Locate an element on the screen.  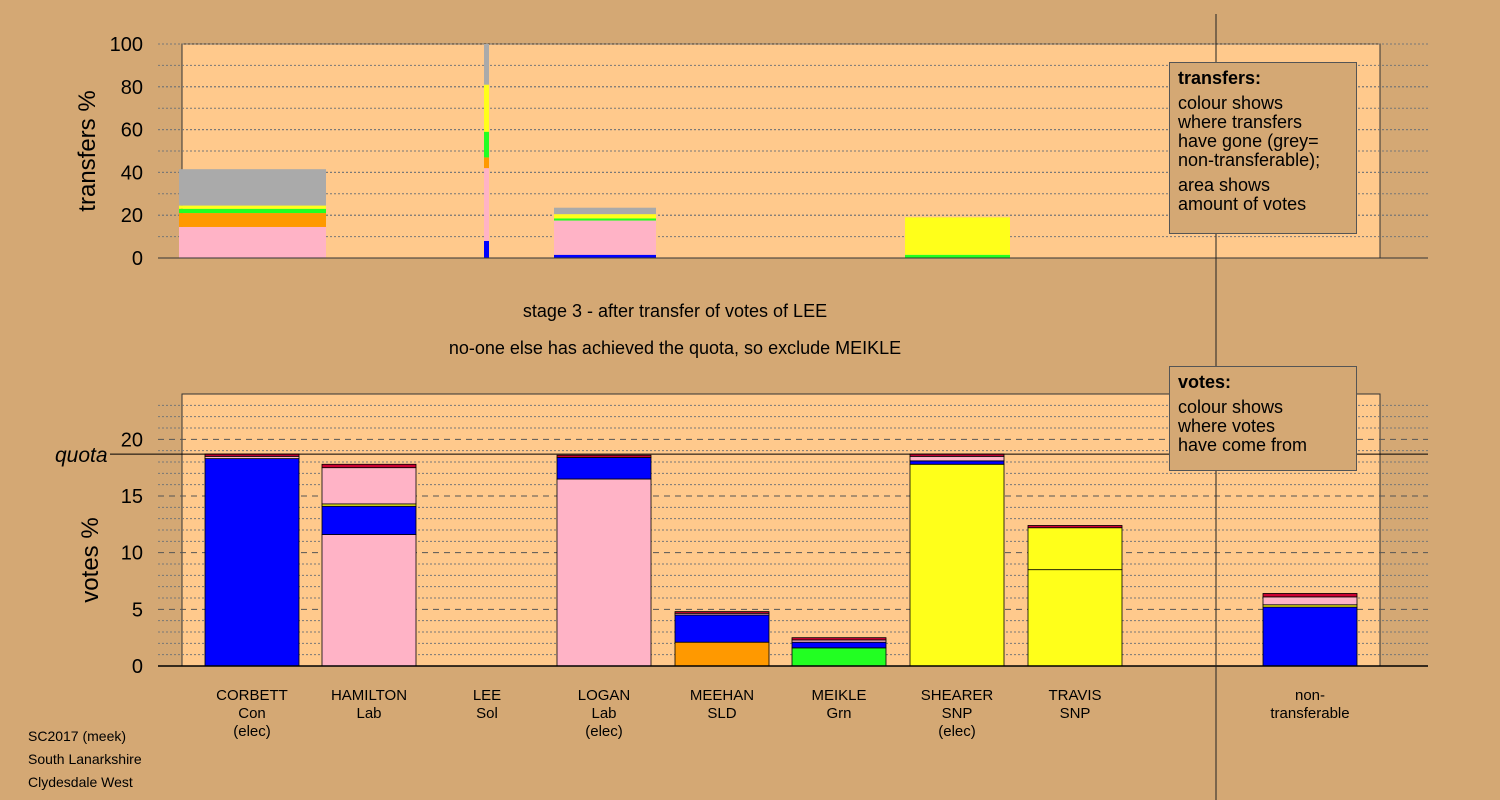
candidate-party-label: transferable is located at coordinates (1309, 713).